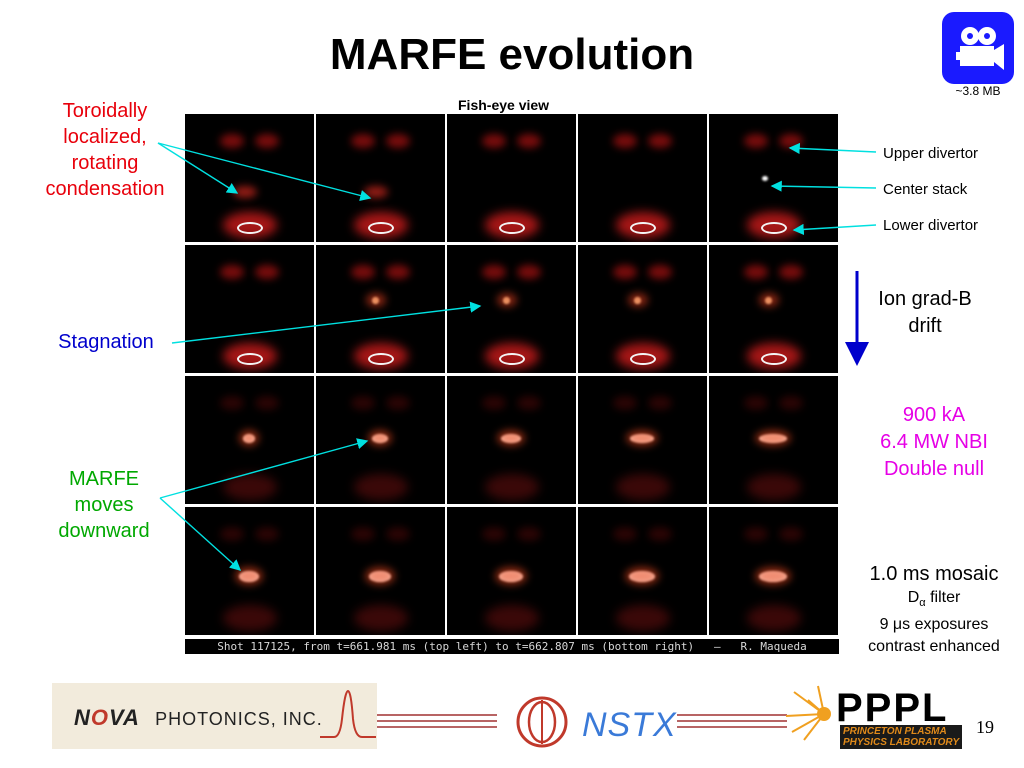 Image resolution: width=1024 pixels, height=768 pixels. Describe the element at coordinates (542, 722) in the screenshot. I see `nstx-logo-emblem` at that location.